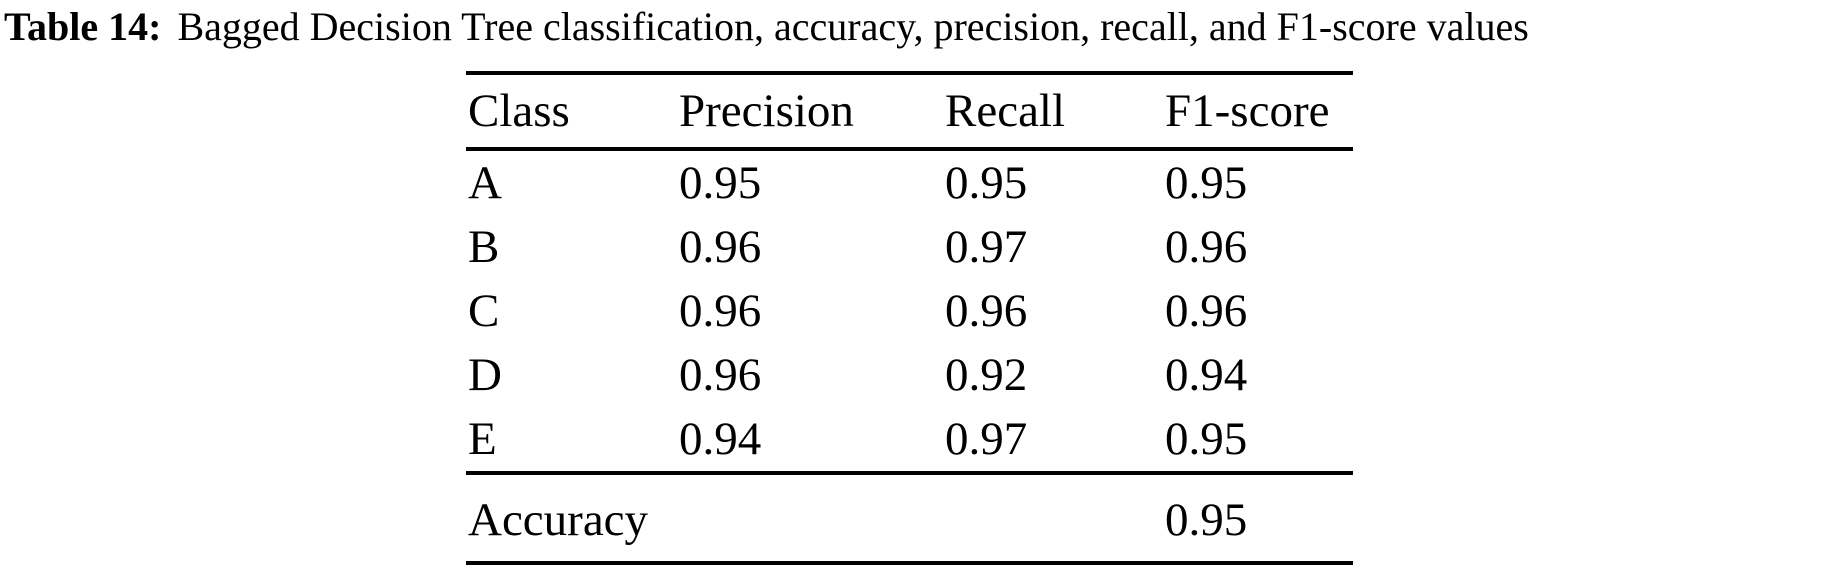 The height and width of the screenshot is (571, 1821). Describe the element at coordinates (909, 439) in the screenshot. I see `table-row-e: E 0.94 0.97 0.95` at that location.